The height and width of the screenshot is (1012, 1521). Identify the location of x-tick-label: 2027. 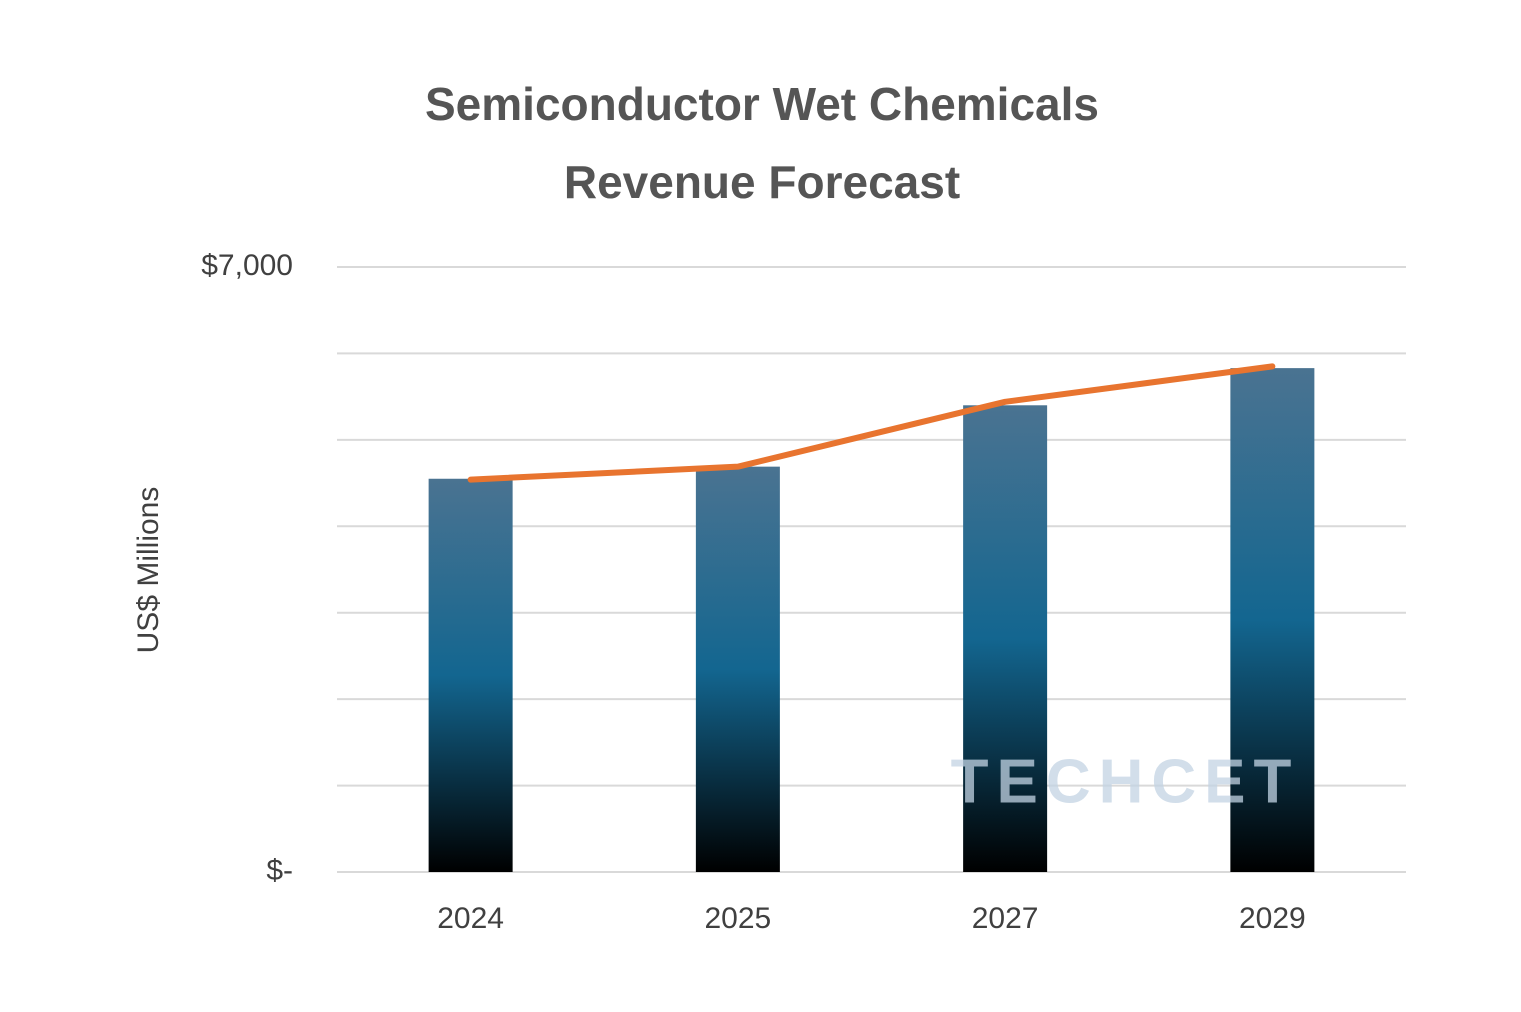
(1005, 918).